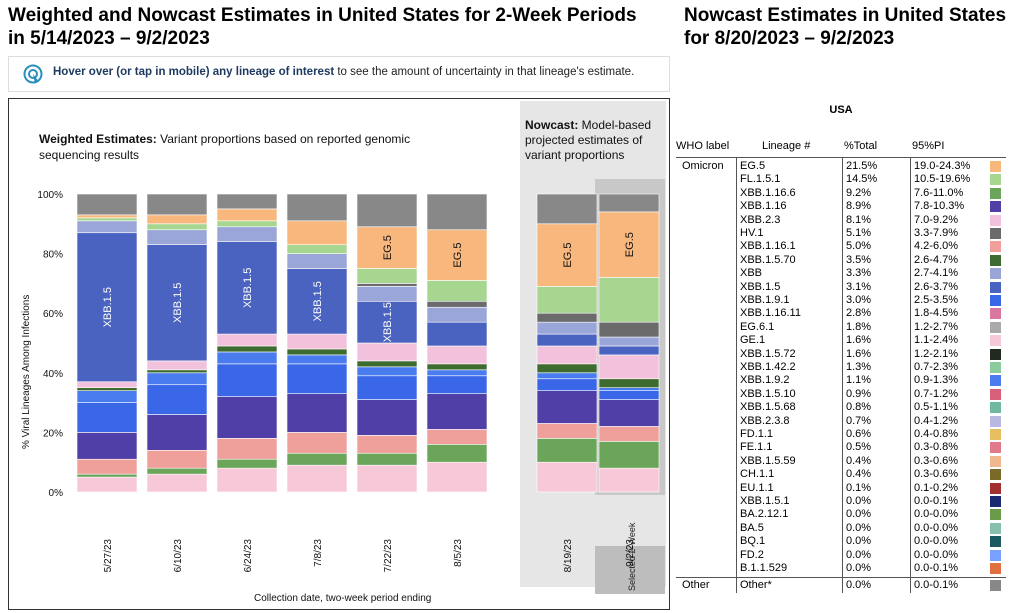  What do you see at coordinates (841, 327) in the screenshot?
I see `table-row: EG.6.1 1.8% 1.2-2.7%` at bounding box center [841, 327].